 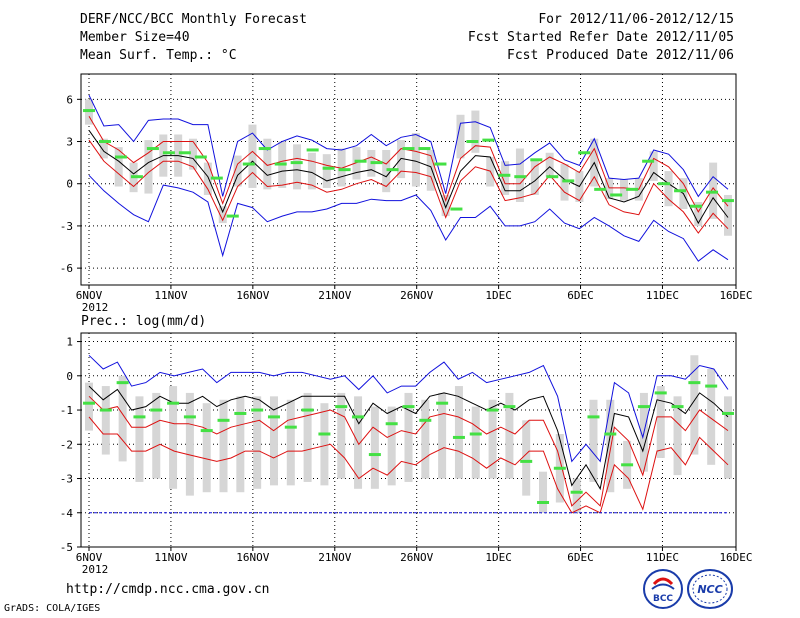 What do you see at coordinates (580, 295) in the screenshot?
I see `temp-x-tick-label: 6DEC` at bounding box center [580, 295].